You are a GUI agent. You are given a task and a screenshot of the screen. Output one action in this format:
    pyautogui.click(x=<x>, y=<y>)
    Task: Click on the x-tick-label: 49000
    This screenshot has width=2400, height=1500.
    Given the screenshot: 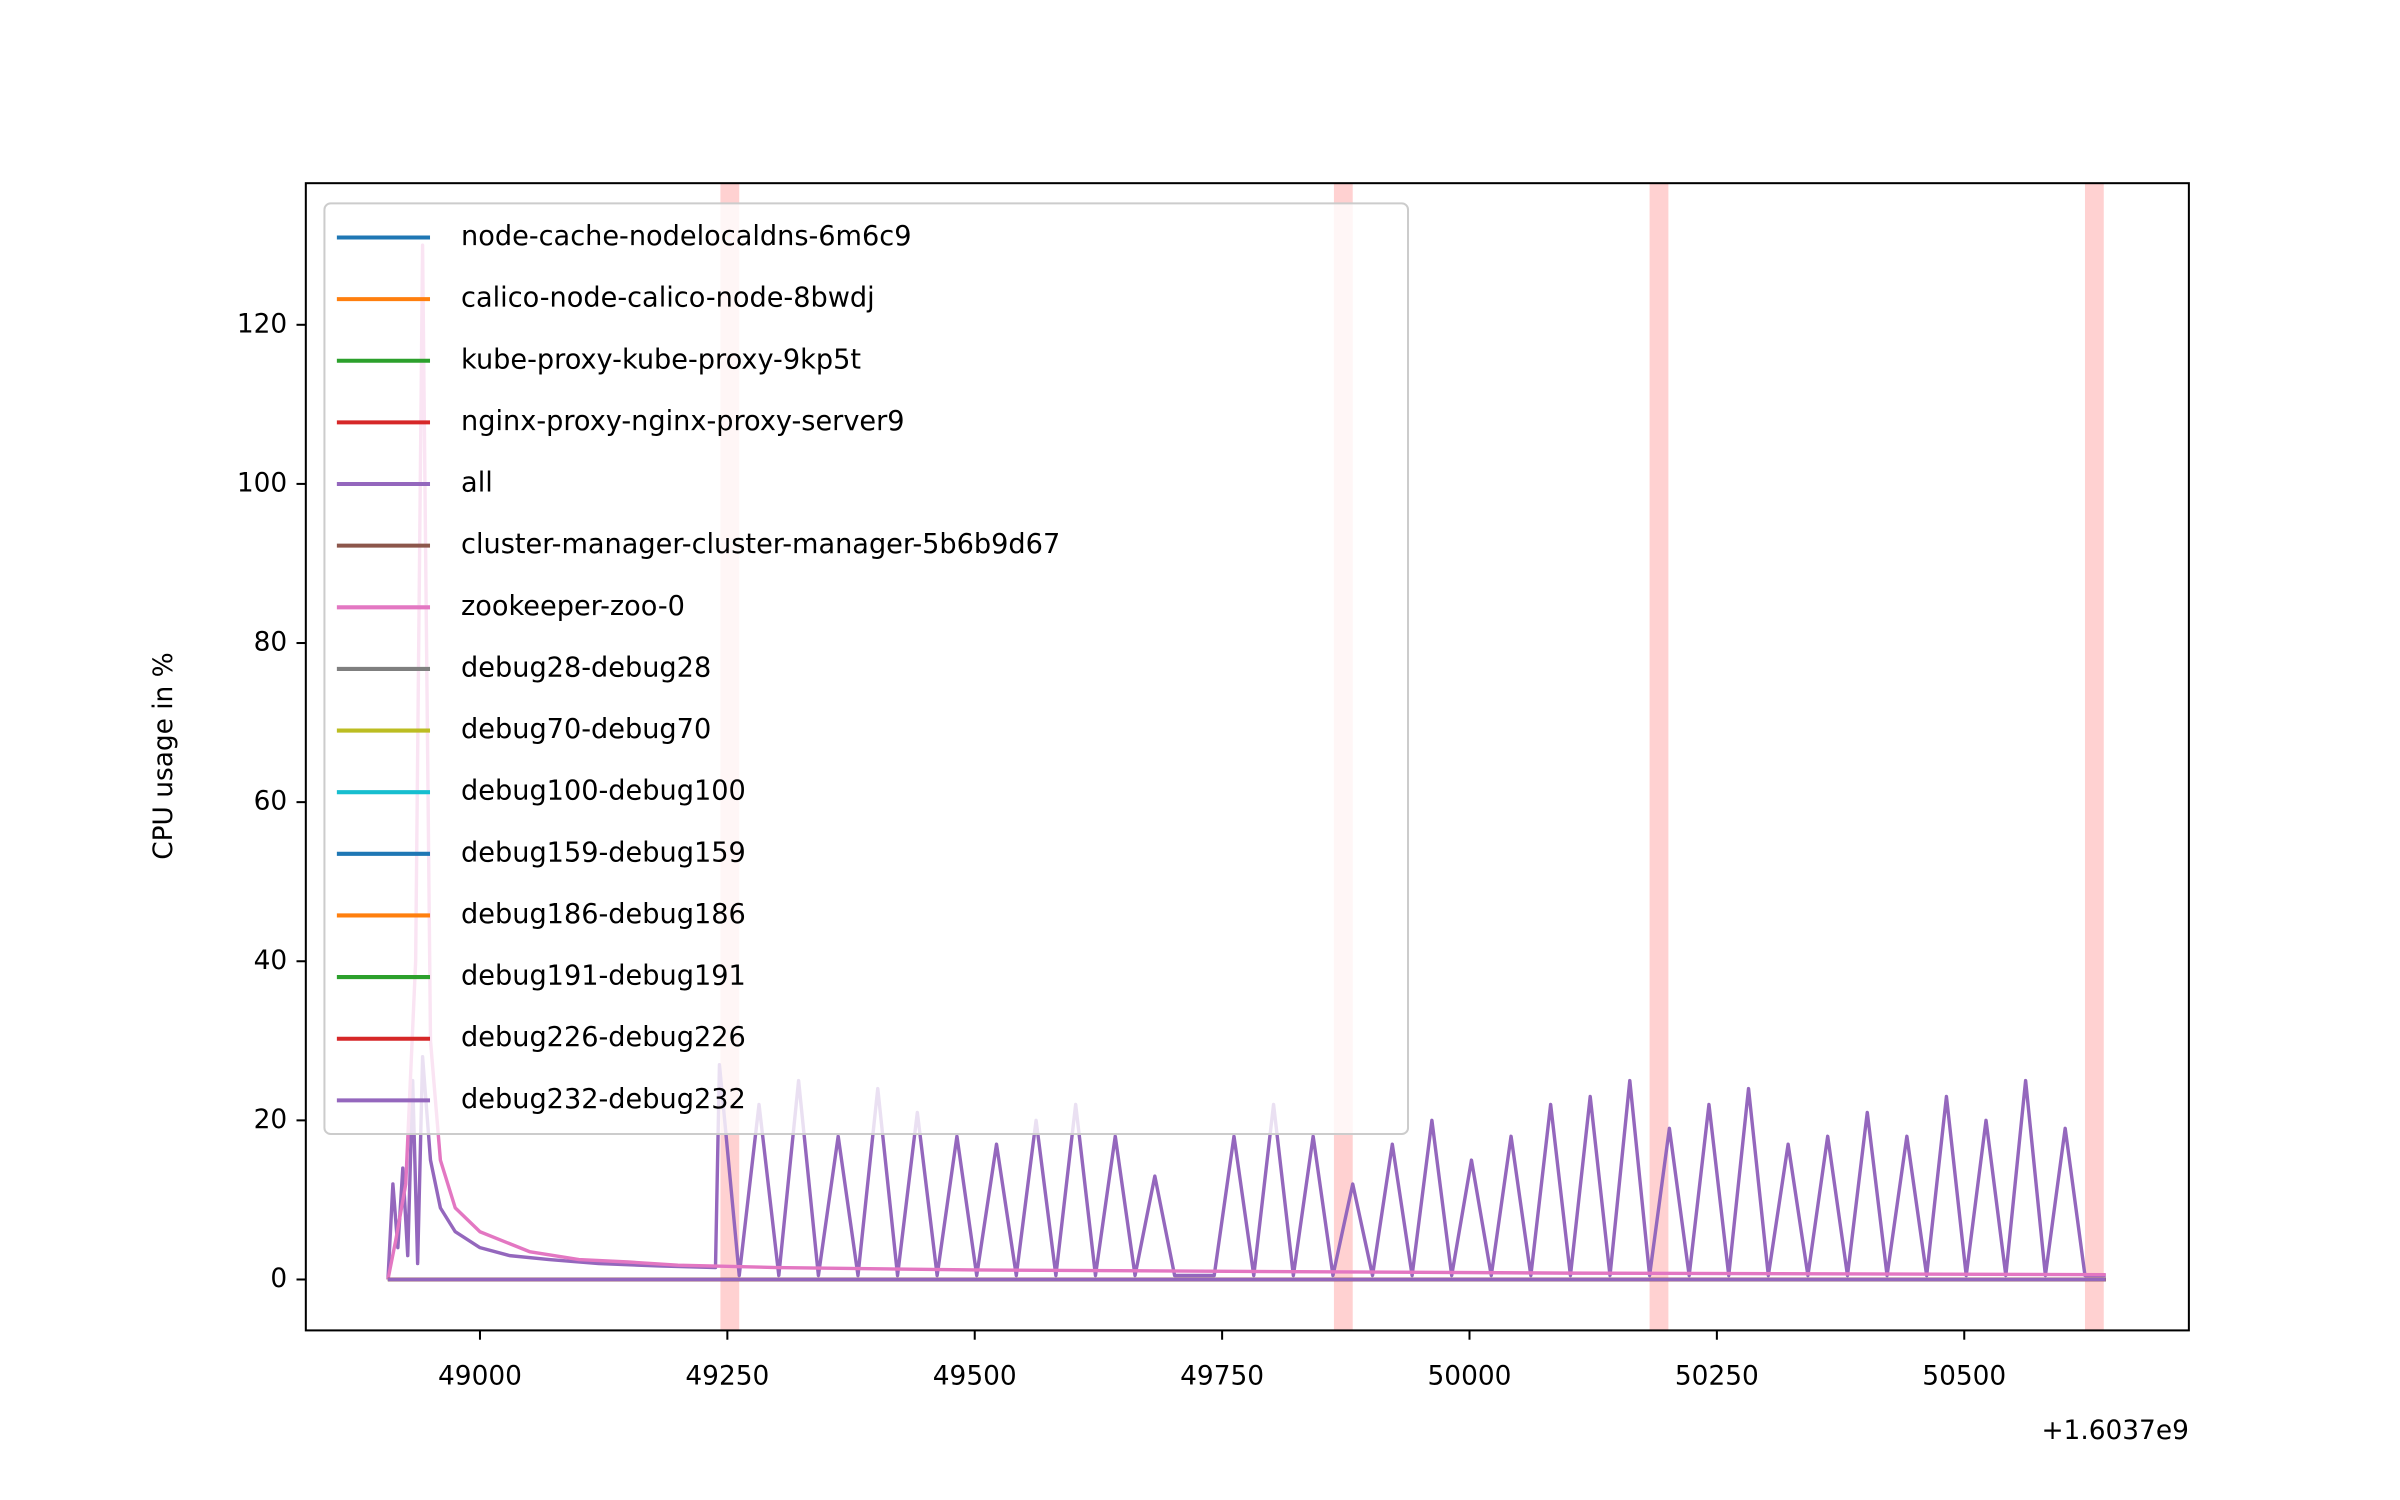 What is the action you would take?
    pyautogui.click(x=480, y=1376)
    